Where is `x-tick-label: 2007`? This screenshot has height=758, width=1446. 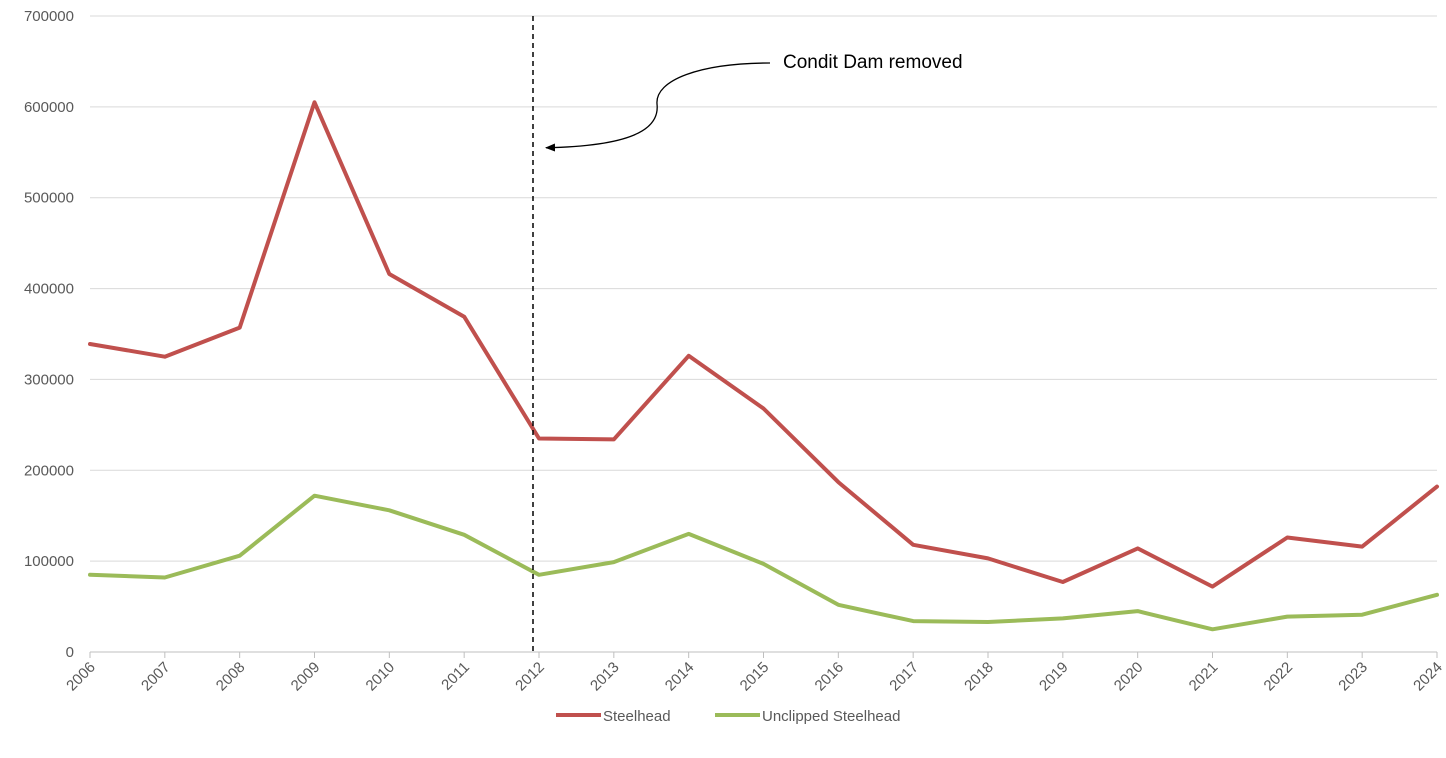
x-tick-label: 2007 is located at coordinates (156, 677).